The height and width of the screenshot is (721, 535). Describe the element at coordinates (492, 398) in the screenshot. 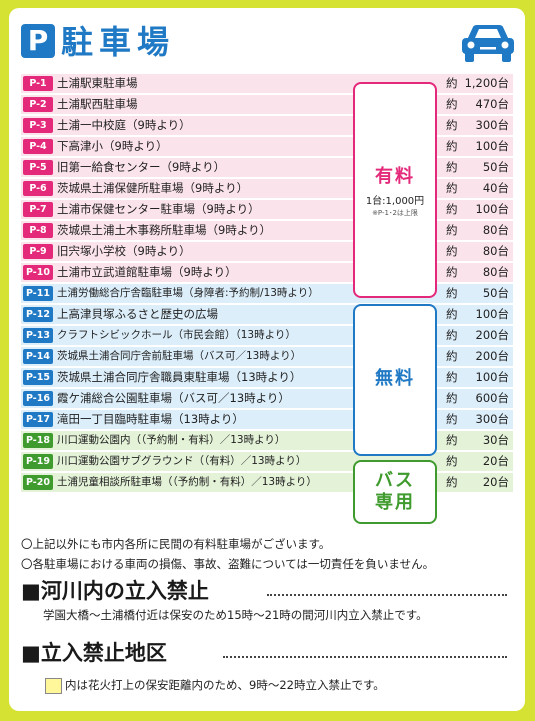

I see `parking-capacity: 600台` at that location.